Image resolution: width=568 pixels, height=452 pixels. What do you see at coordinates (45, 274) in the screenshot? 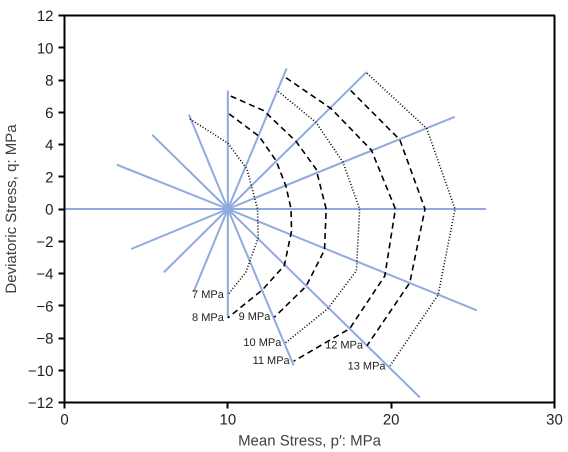
I see `y-tick-label: −4` at bounding box center [45, 274].